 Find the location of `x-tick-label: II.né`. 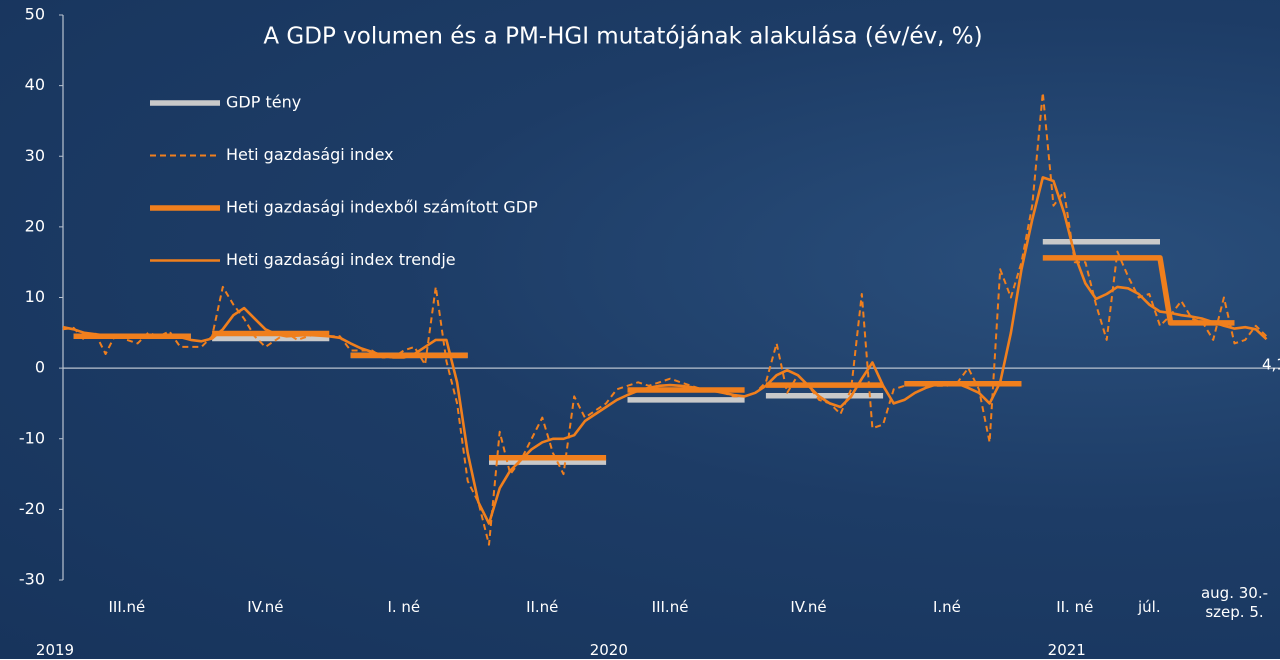

x-tick-label: II.né is located at coordinates (542, 607).